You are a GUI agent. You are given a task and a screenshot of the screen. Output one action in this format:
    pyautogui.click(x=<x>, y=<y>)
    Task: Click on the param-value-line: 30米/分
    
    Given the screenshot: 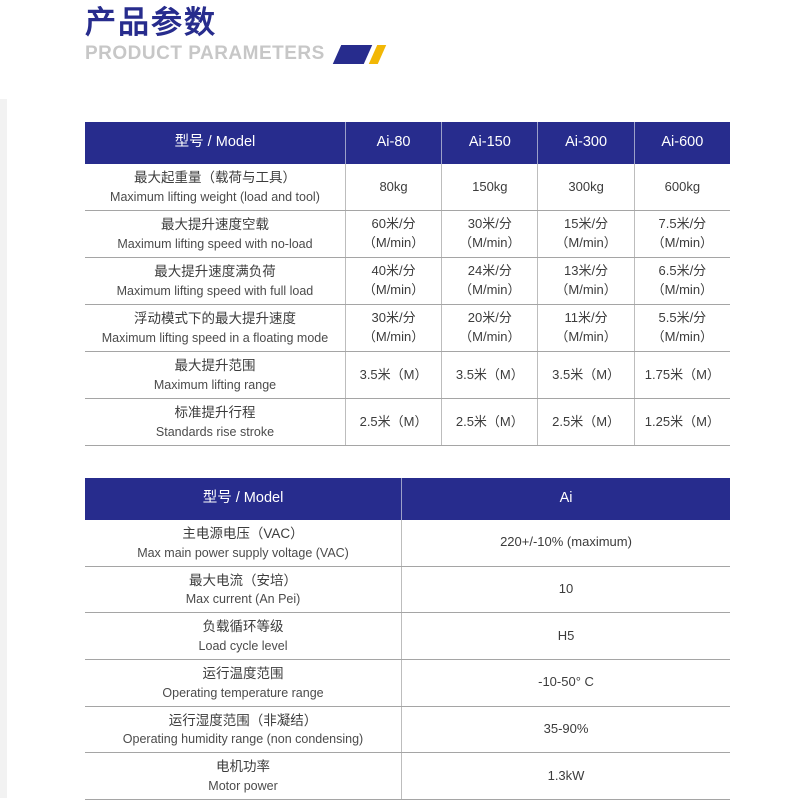 What is the action you would take?
    pyautogui.click(x=489, y=224)
    